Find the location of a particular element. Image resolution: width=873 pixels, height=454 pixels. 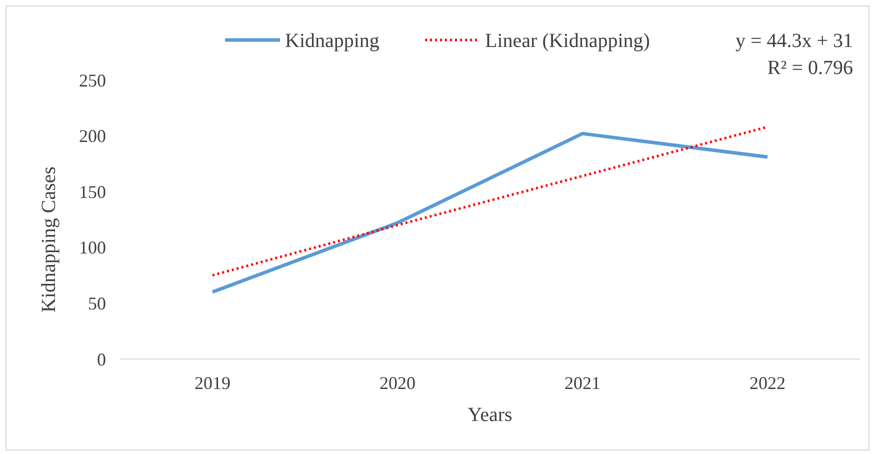

y-tick-label: 200 is located at coordinates (92, 136).